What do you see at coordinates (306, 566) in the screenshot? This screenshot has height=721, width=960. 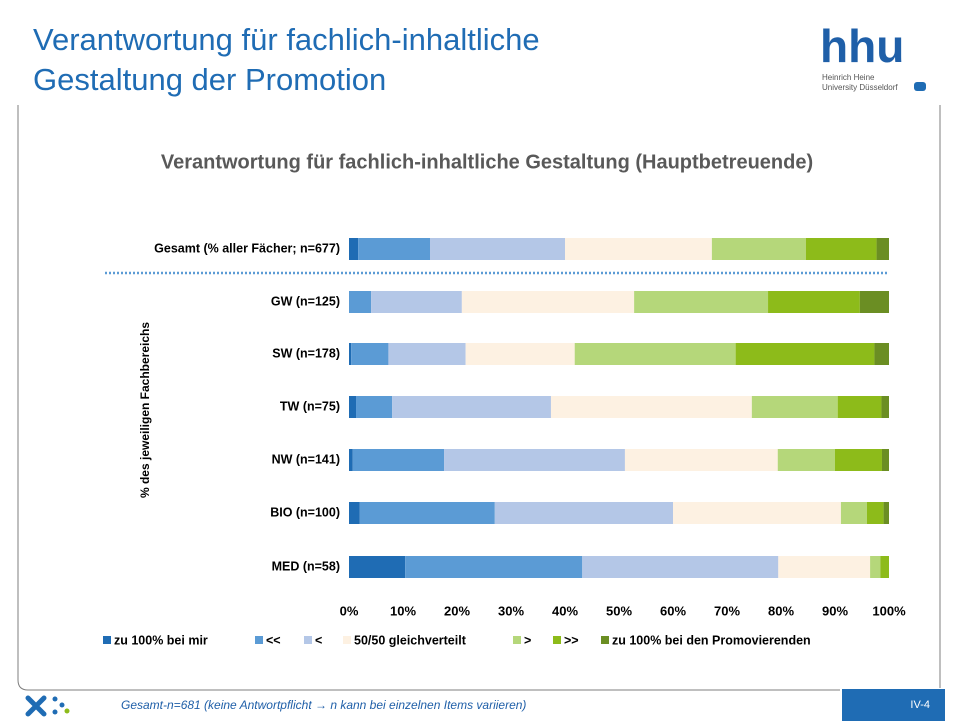 I see `category-label: MED (n=58)` at bounding box center [306, 566].